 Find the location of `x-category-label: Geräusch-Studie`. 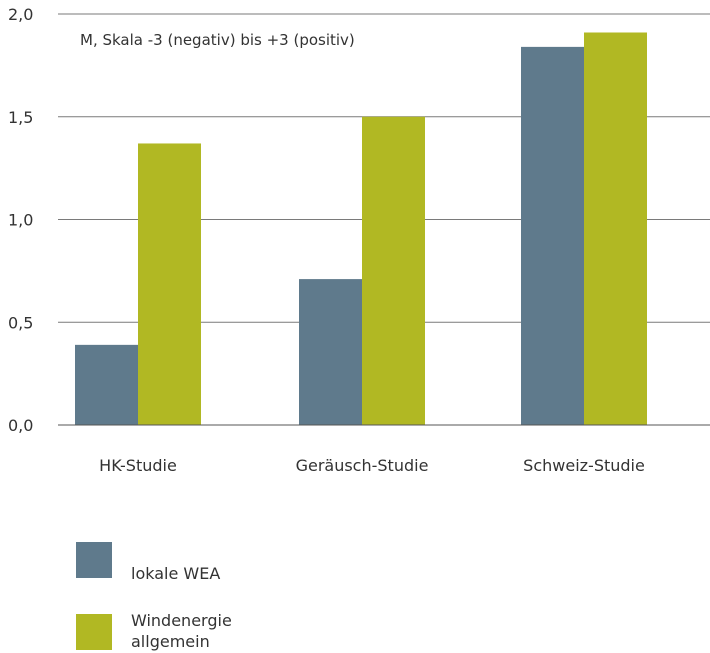

x-category-label: Geräusch-Studie is located at coordinates (362, 465).